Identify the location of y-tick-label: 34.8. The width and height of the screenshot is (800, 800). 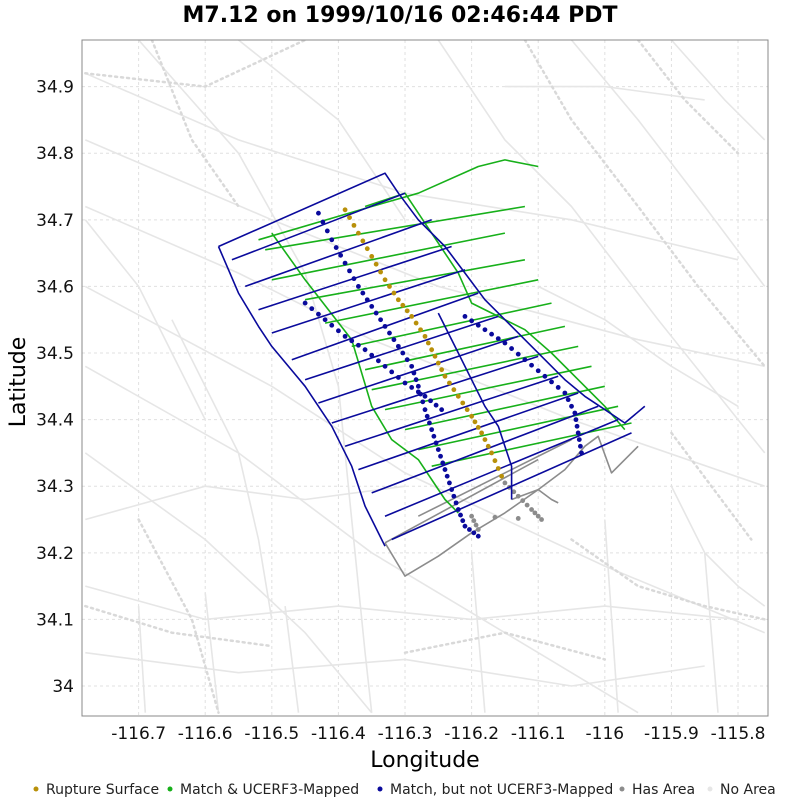
(55, 154).